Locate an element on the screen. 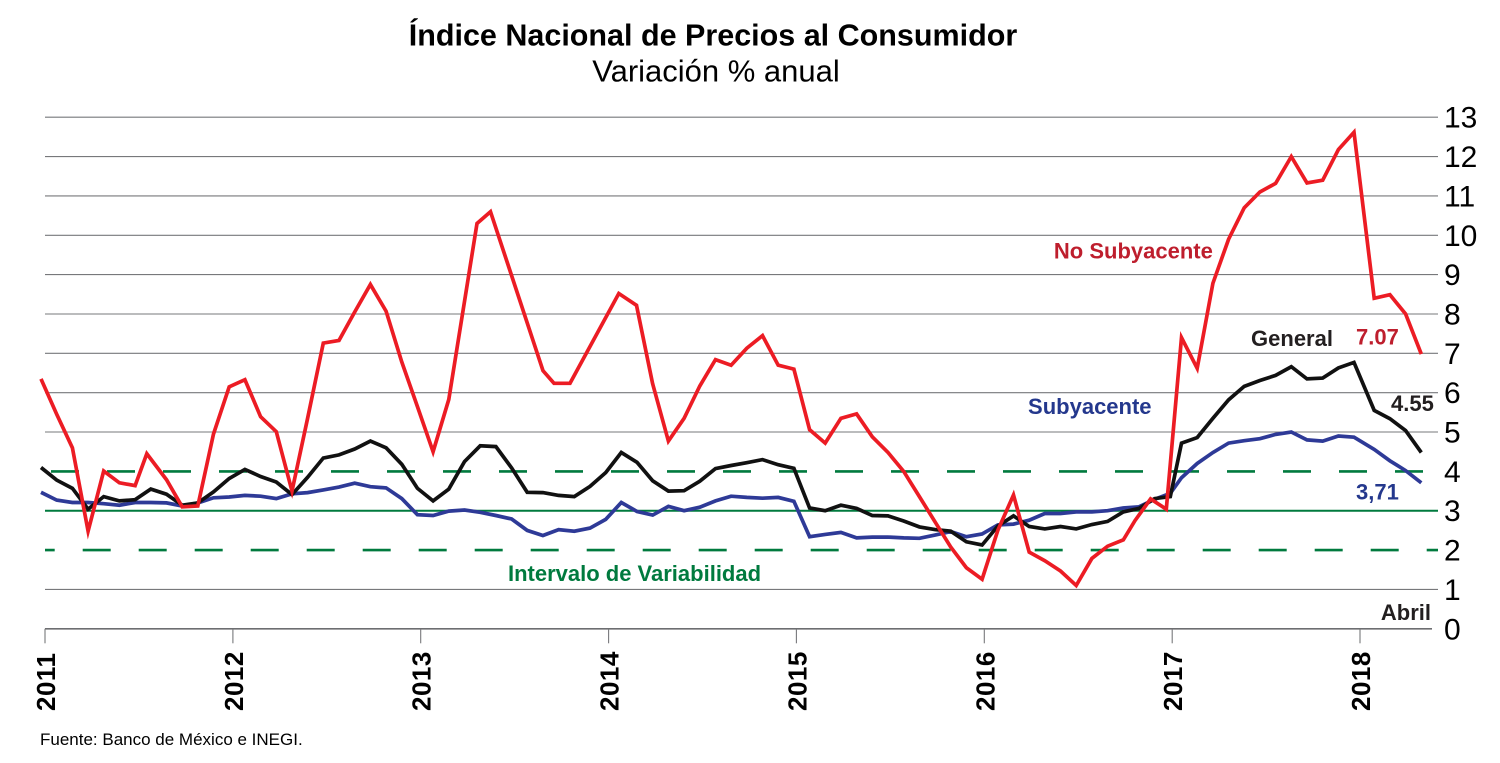 The width and height of the screenshot is (1500, 763). svg-text: 6 is located at coordinates (1452, 393).